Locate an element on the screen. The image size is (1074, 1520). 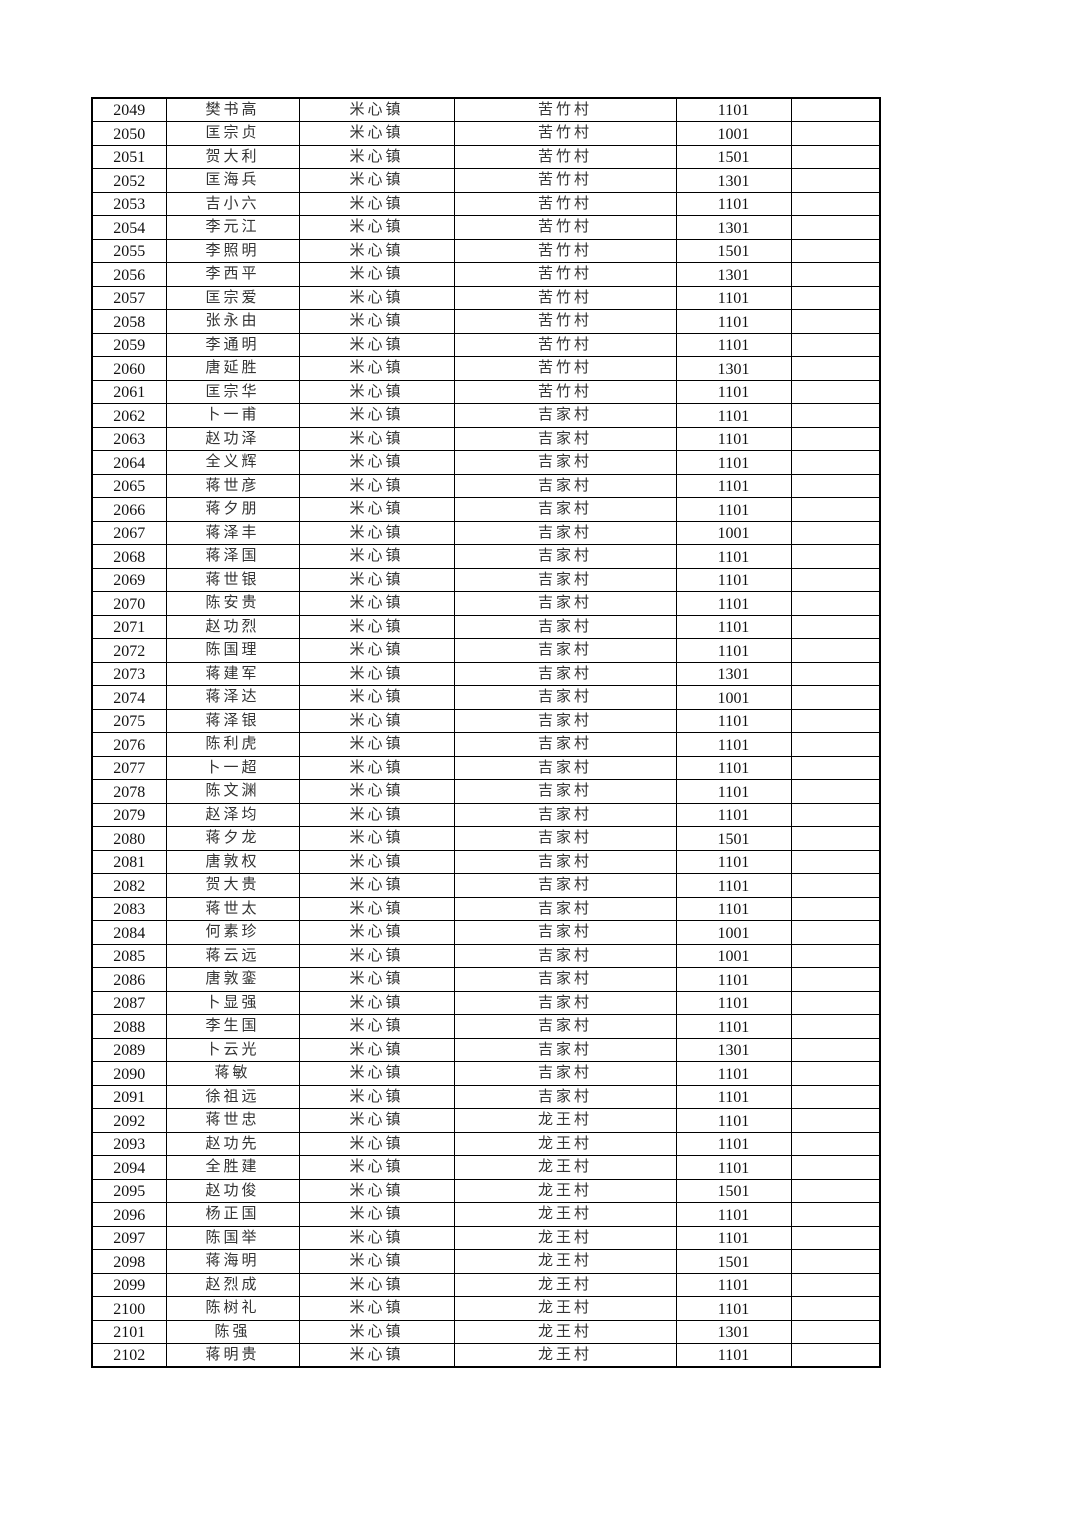
table-row: 2080 蒋夕龙 米心镇 吉家村 1501 is located at coordinates (486, 838).